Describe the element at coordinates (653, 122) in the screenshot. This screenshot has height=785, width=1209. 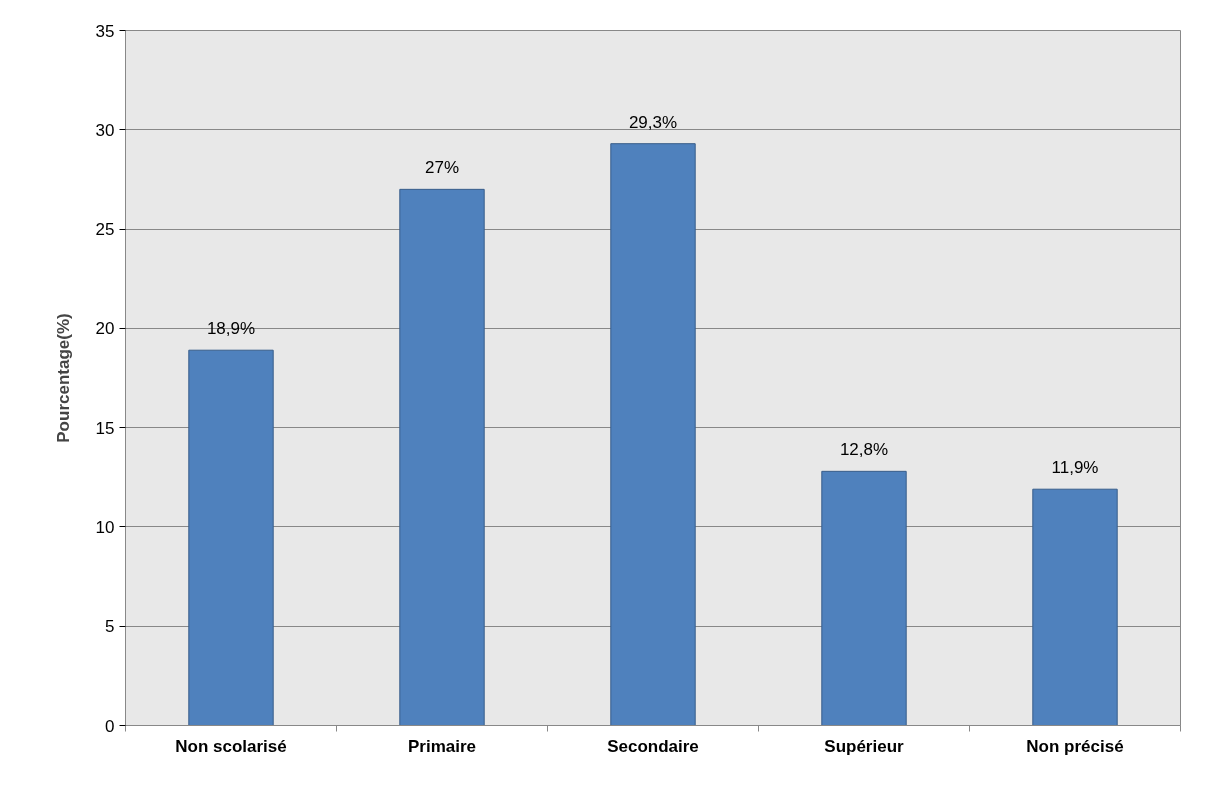
I see `data-label: 29,3%` at that location.